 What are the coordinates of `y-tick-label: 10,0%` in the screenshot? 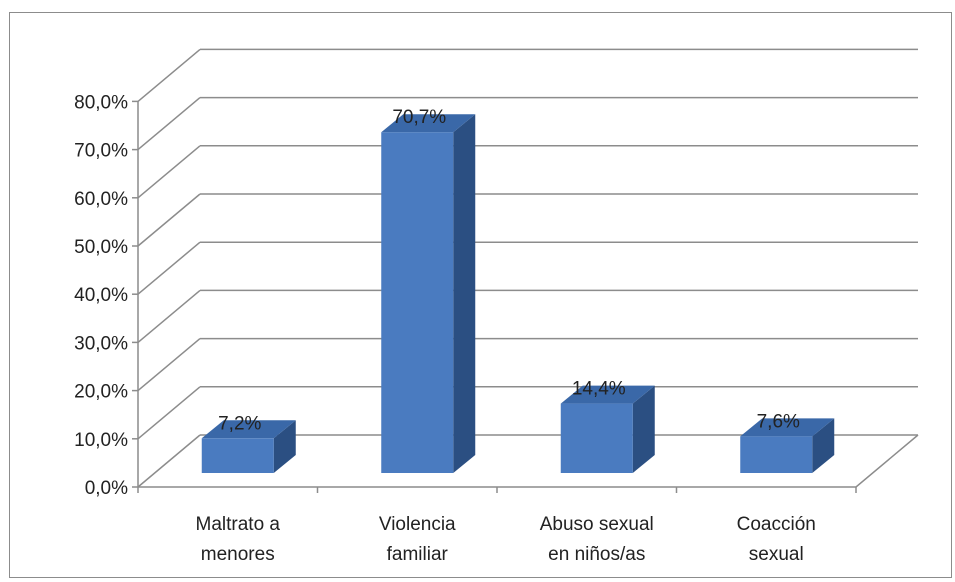 It's located at (101, 440).